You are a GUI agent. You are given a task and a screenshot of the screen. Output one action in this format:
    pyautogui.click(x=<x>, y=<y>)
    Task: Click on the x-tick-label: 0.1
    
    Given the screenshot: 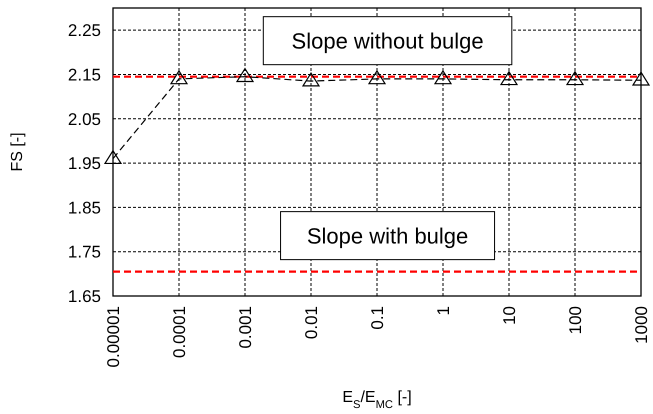 What is the action you would take?
    pyautogui.click(x=377, y=318)
    